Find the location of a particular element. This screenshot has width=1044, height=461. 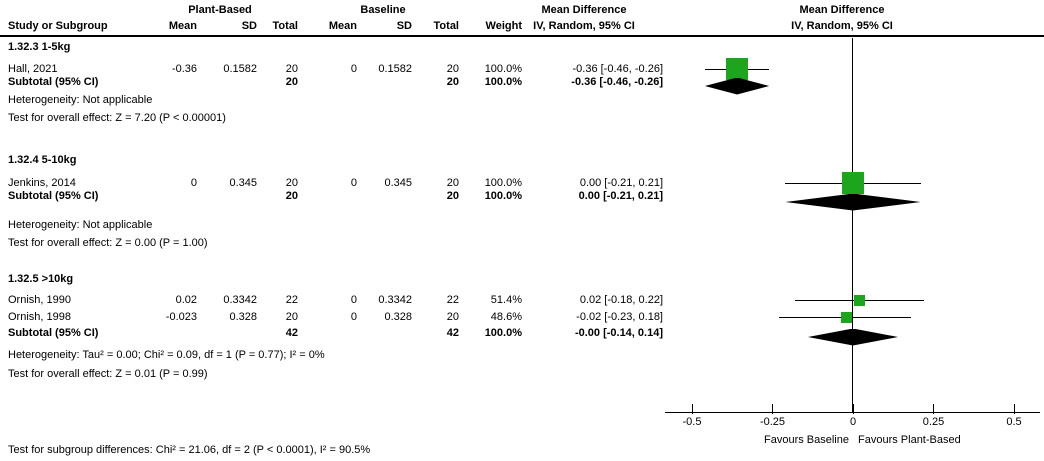

col-ci-stats: IV, Random, 95% CI is located at coordinates (584, 26).